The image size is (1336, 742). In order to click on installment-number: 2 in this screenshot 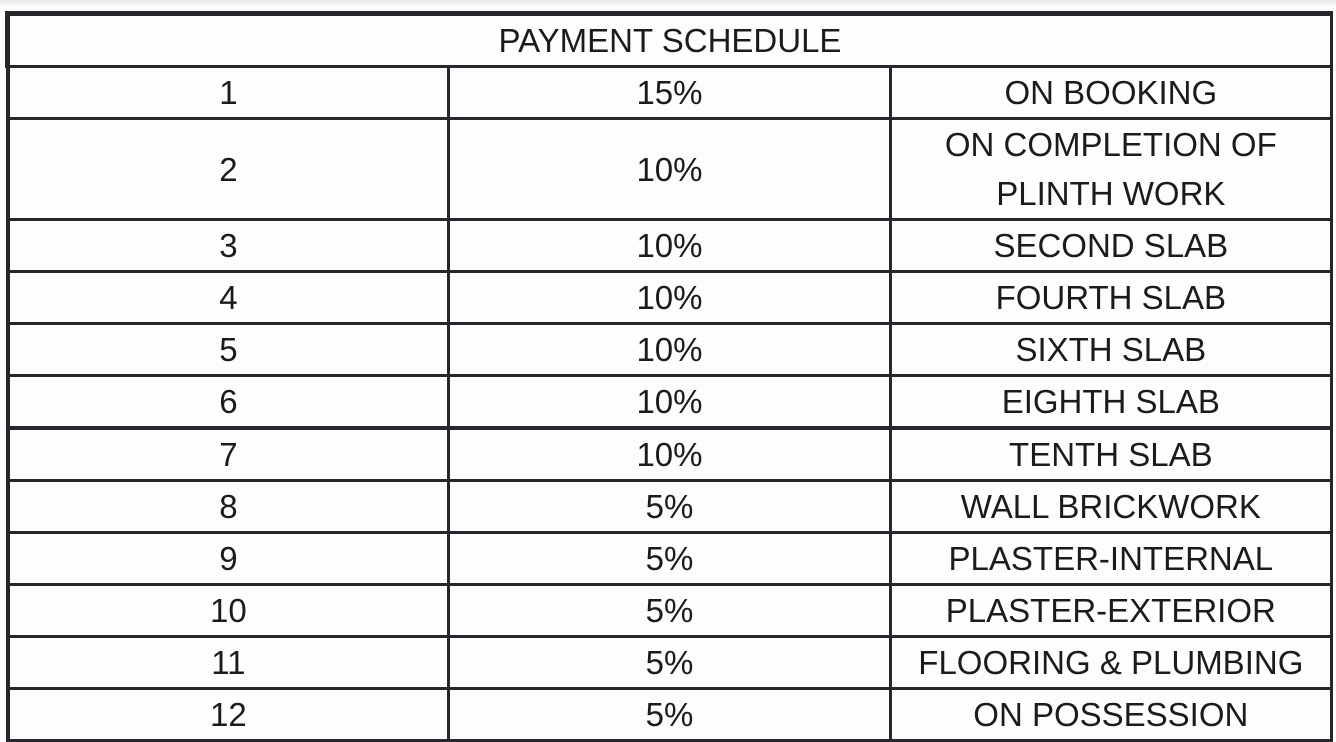, I will do `click(228, 169)`.